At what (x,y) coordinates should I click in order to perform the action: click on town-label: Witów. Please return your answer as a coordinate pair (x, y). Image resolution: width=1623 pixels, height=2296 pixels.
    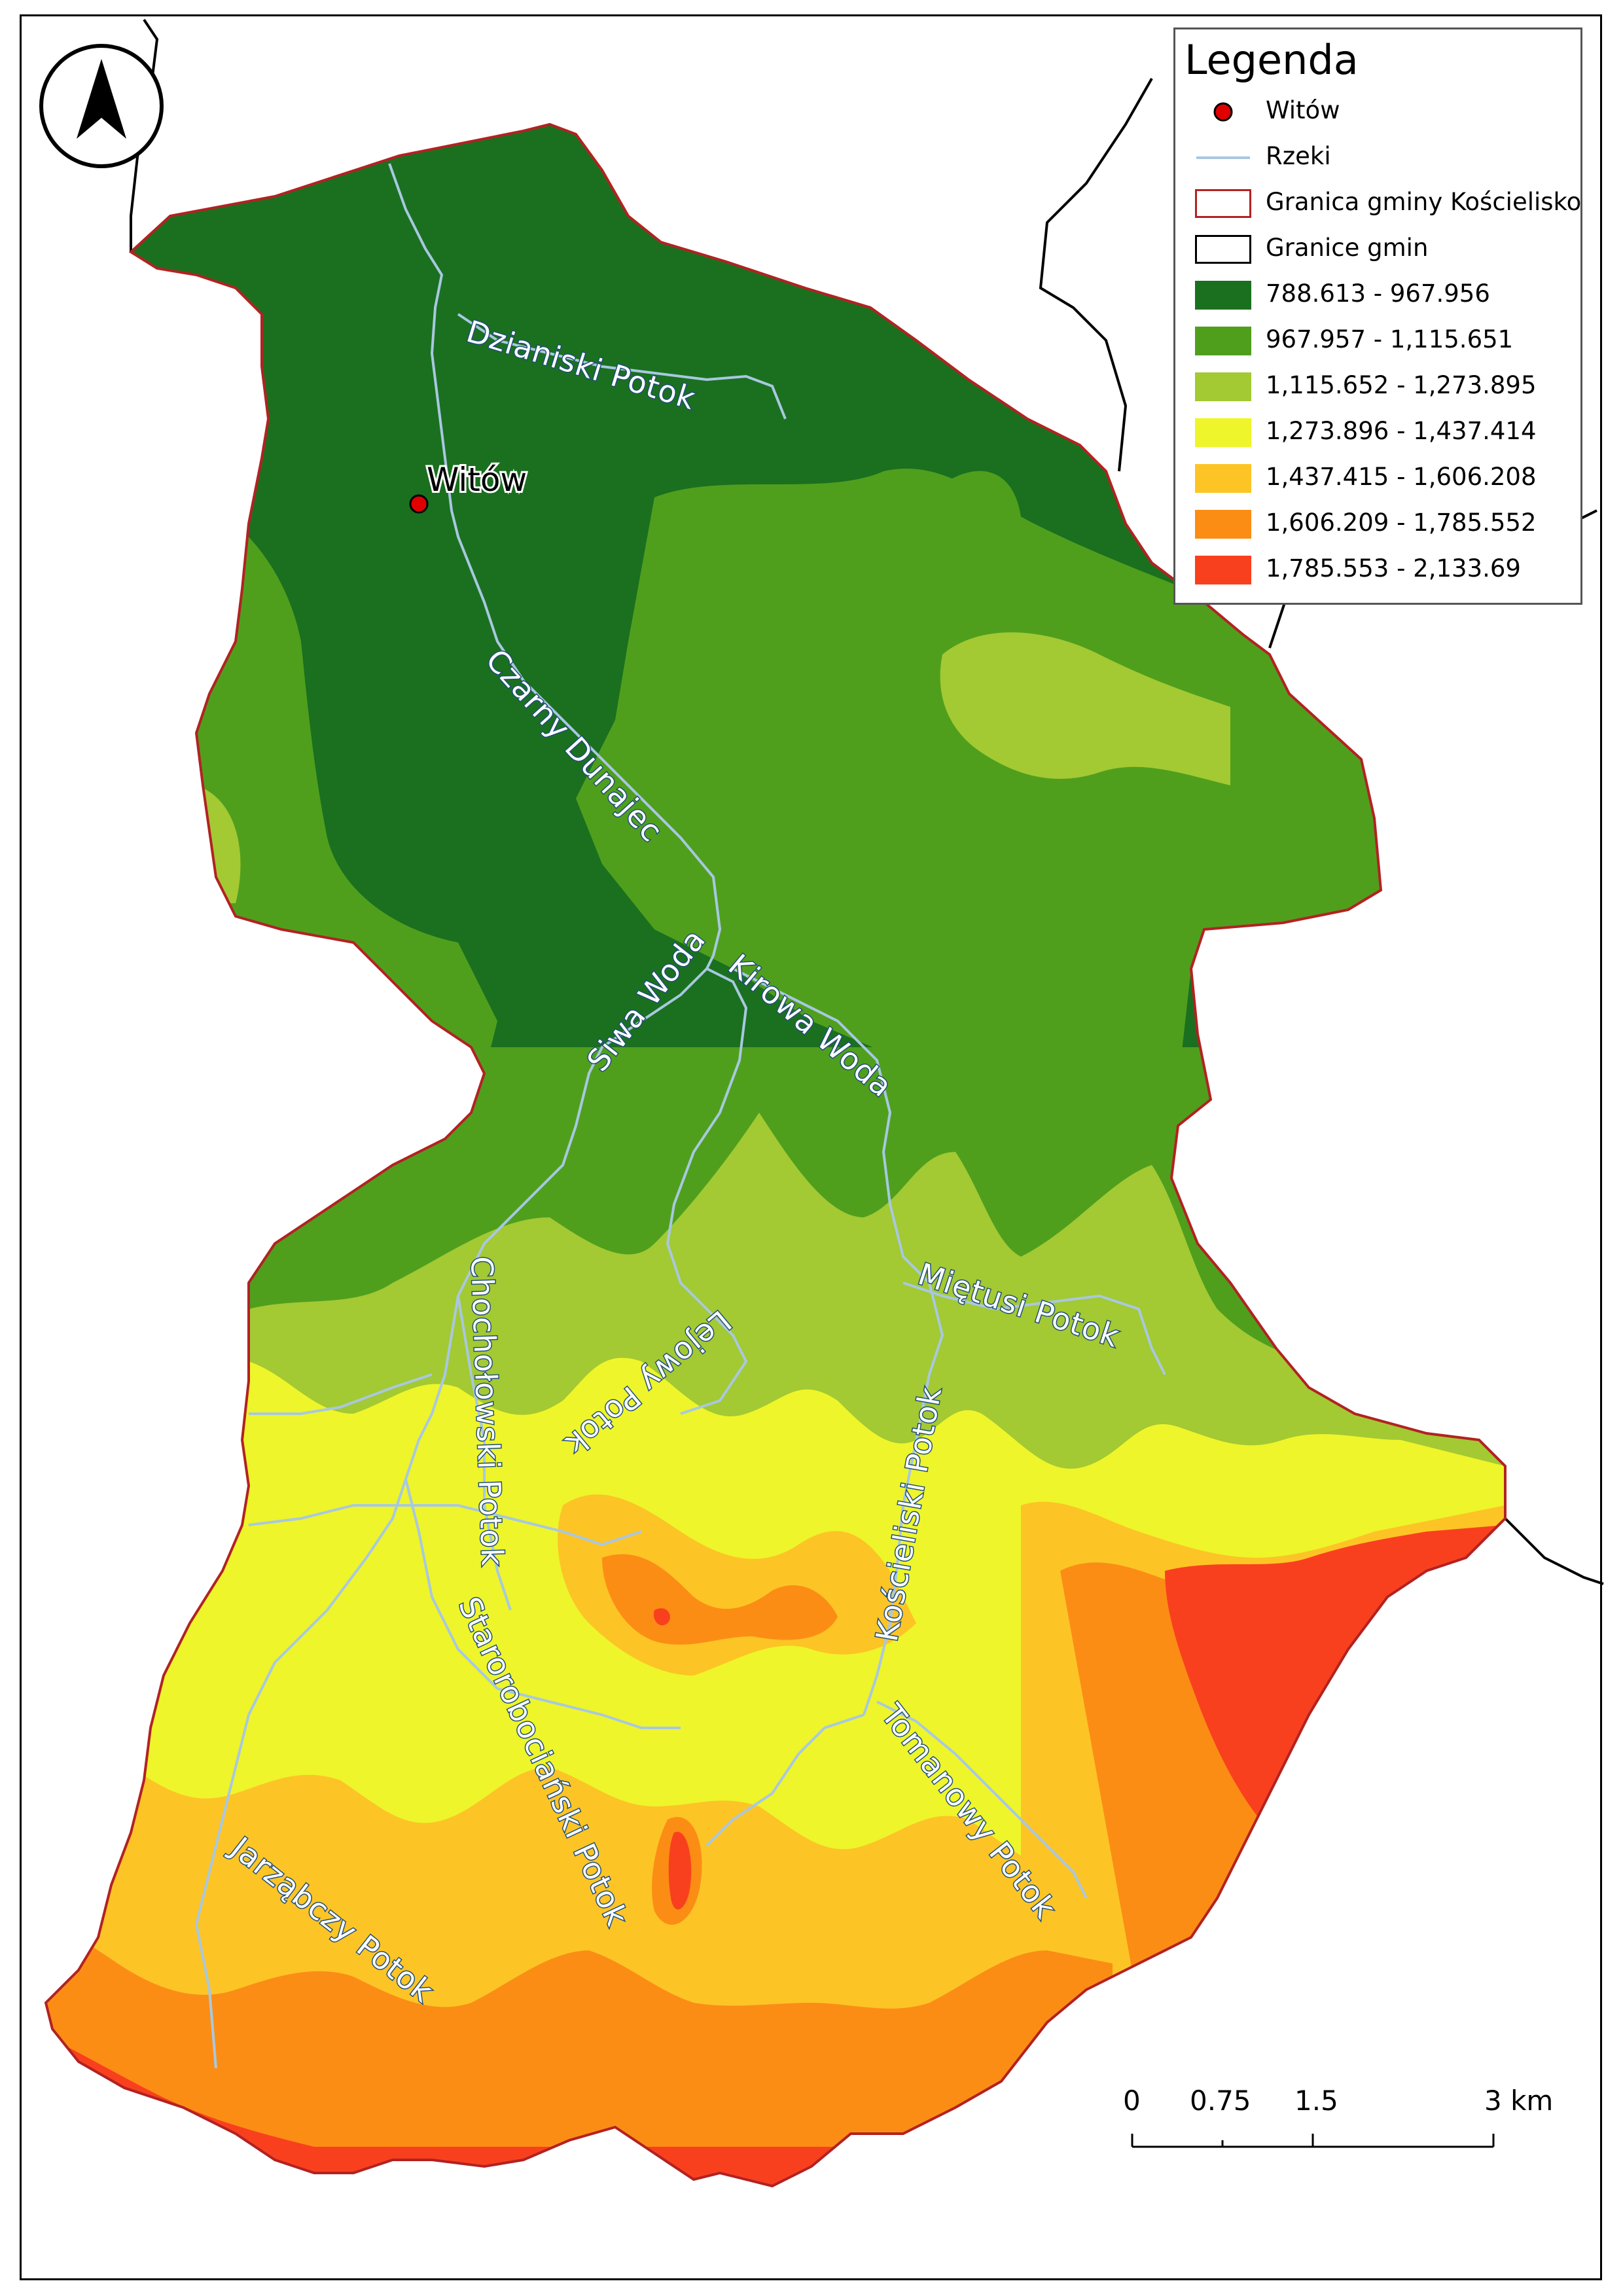
    Looking at the image, I should click on (477, 480).